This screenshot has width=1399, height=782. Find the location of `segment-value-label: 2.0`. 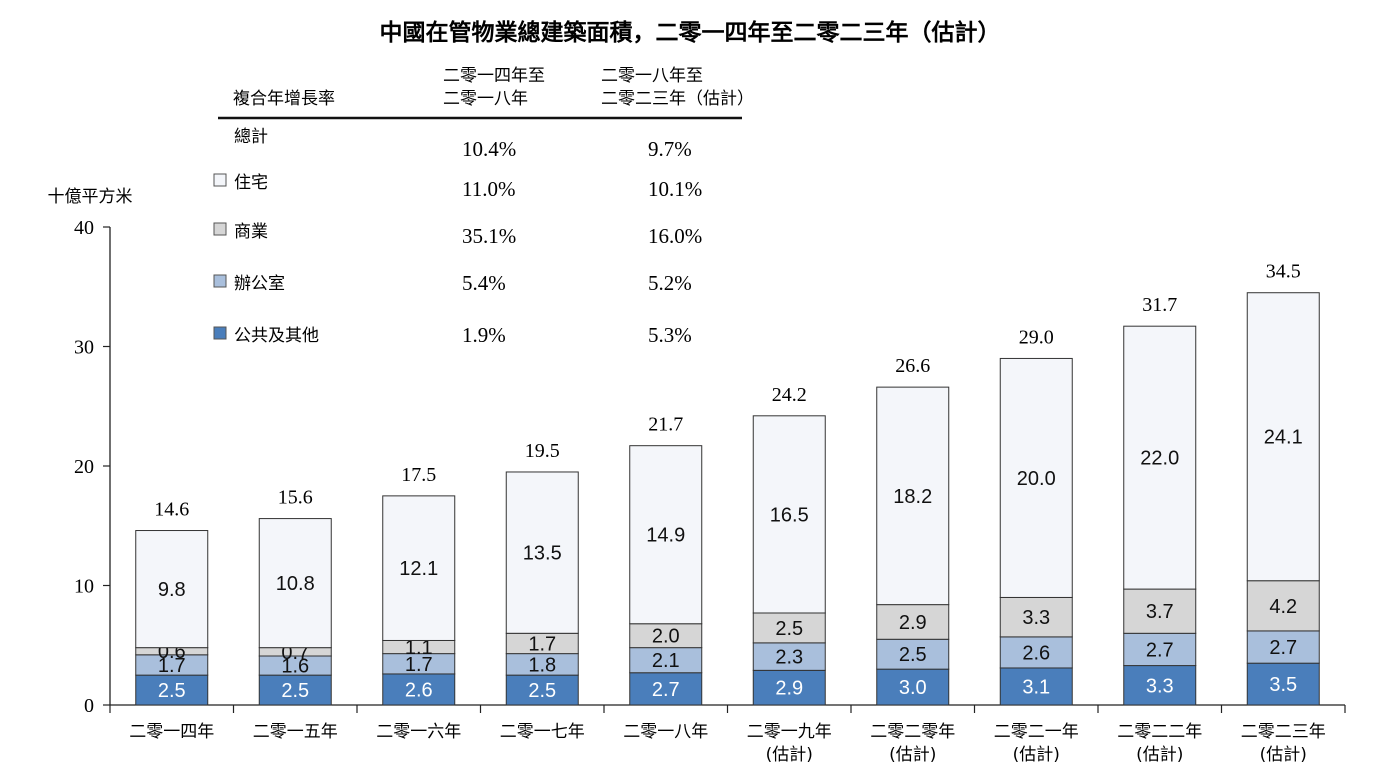

segment-value-label: 2.0 is located at coordinates (666, 637).